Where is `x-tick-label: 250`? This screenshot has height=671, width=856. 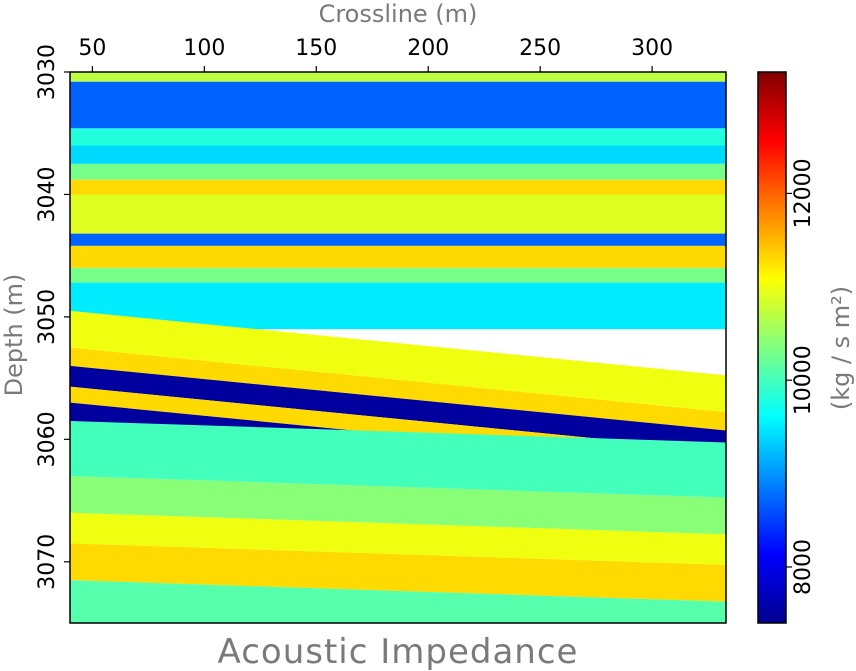 x-tick-label: 250 is located at coordinates (540, 48).